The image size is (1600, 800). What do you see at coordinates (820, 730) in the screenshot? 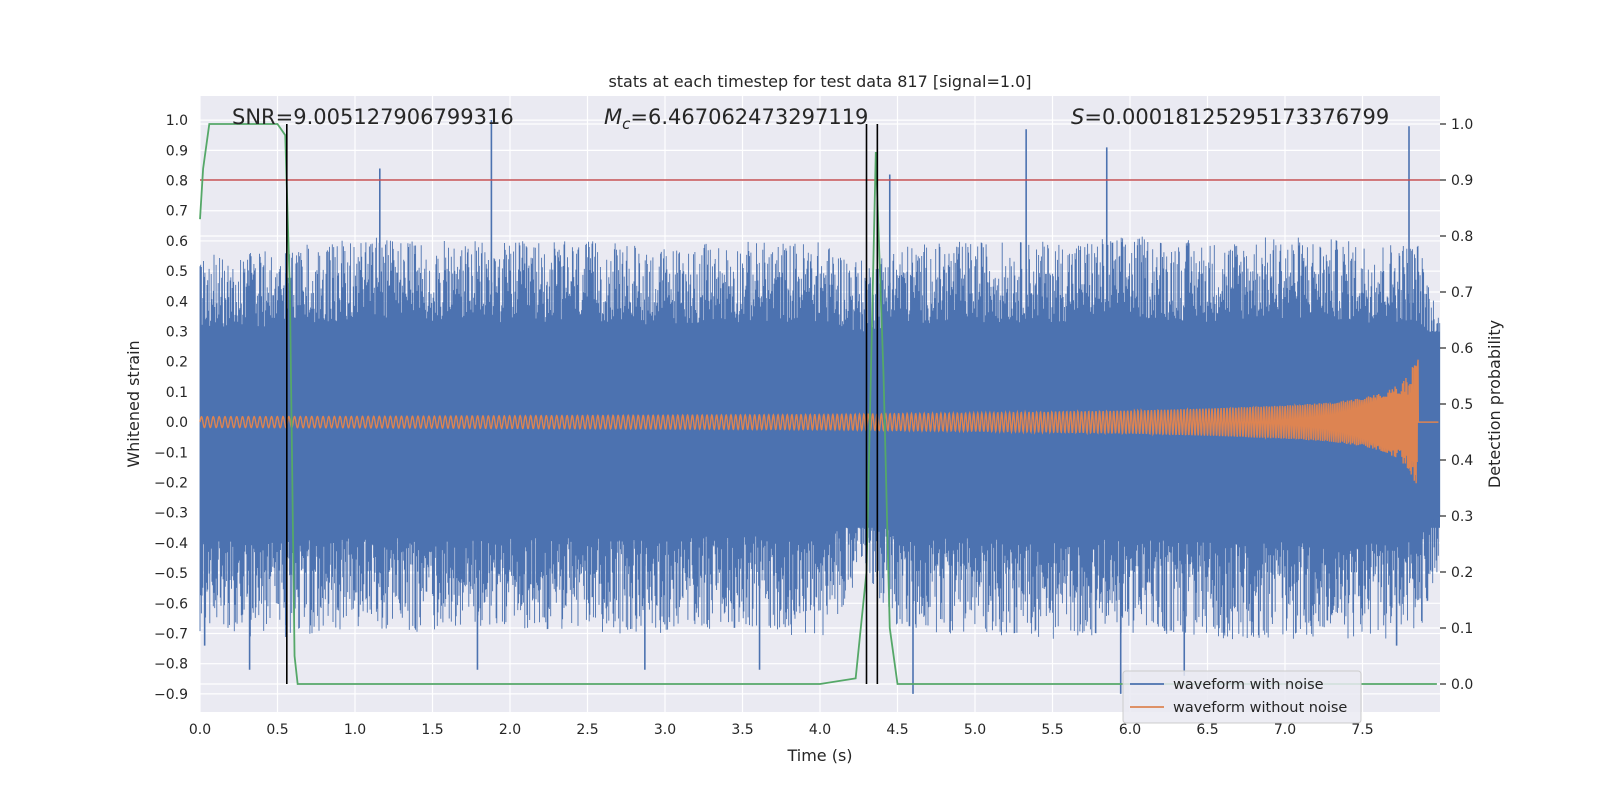
I see `x-tick-label: 4.0` at bounding box center [820, 730].